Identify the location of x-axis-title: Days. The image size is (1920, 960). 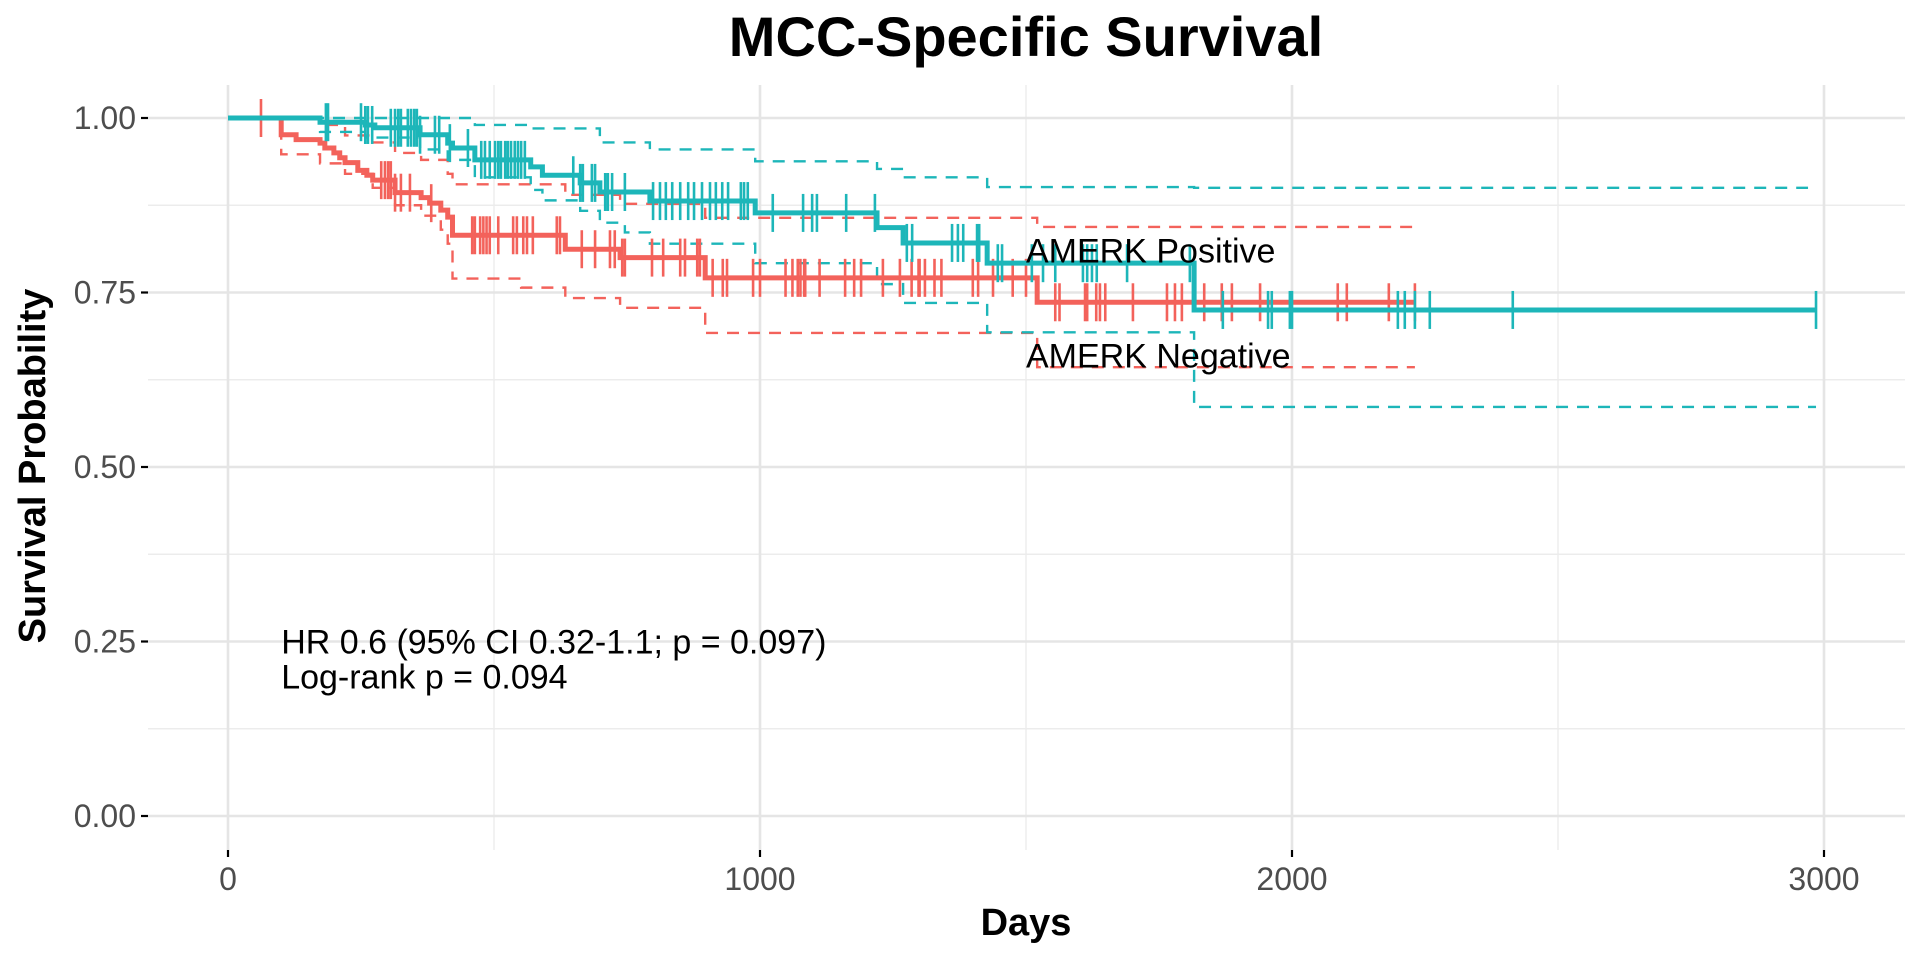
(1026, 923).